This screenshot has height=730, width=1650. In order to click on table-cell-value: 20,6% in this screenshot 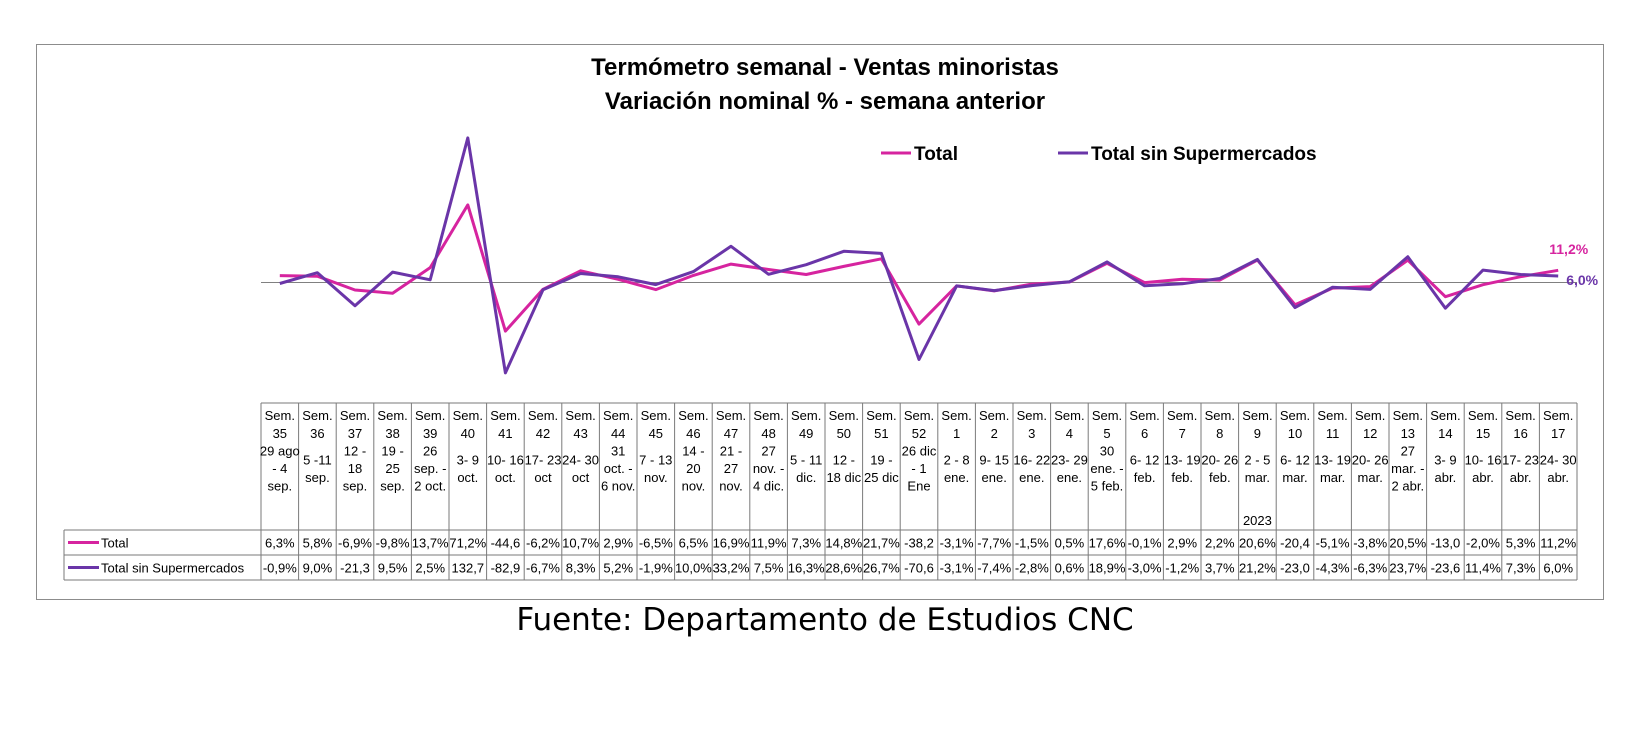, I will do `click(1257, 543)`.